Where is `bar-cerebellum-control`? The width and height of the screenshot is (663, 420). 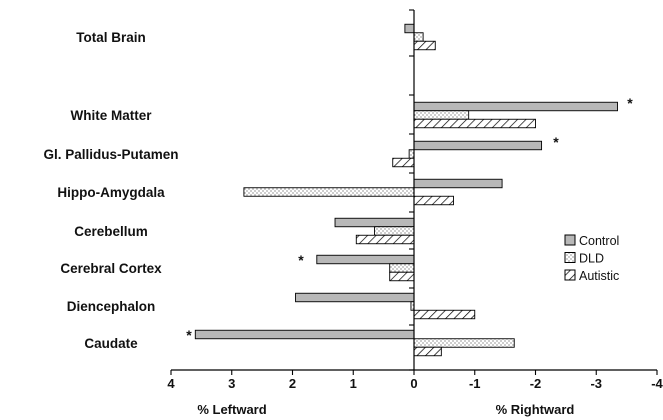
bar-cerebellum-control is located at coordinates (374, 222).